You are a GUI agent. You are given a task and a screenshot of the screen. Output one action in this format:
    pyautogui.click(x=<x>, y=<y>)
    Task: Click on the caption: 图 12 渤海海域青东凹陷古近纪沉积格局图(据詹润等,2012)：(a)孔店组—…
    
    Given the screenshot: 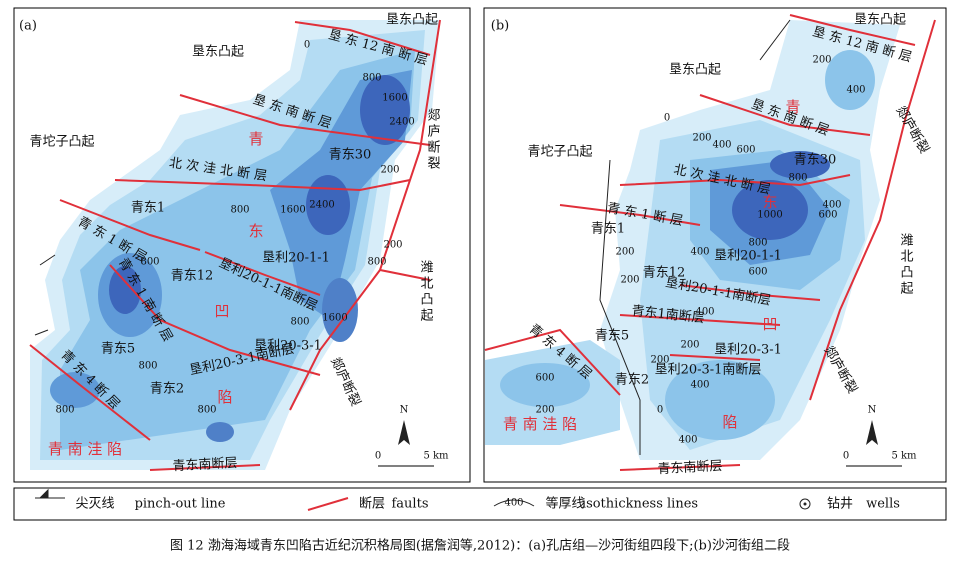 What is the action you would take?
    pyautogui.click(x=480, y=546)
    